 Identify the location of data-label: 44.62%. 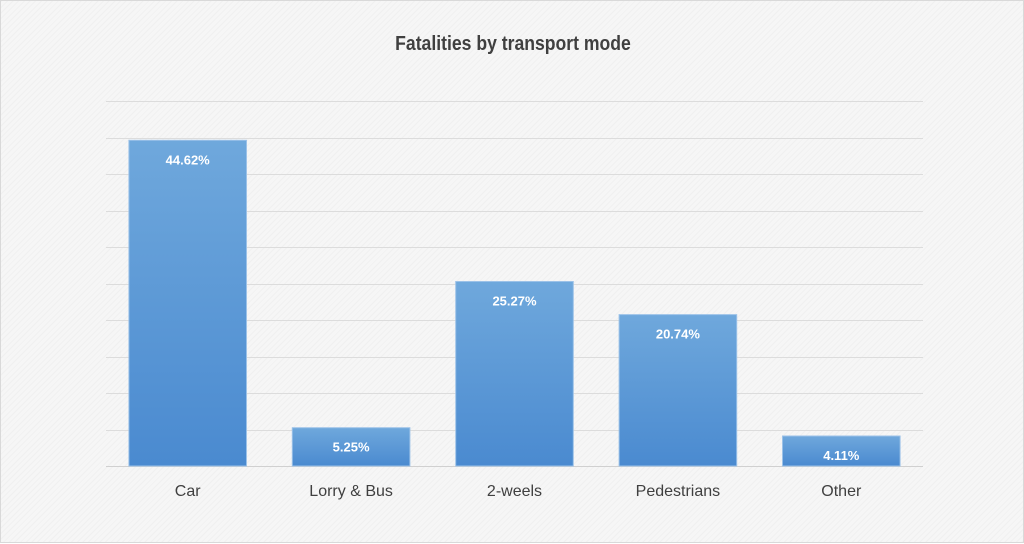
(188, 159).